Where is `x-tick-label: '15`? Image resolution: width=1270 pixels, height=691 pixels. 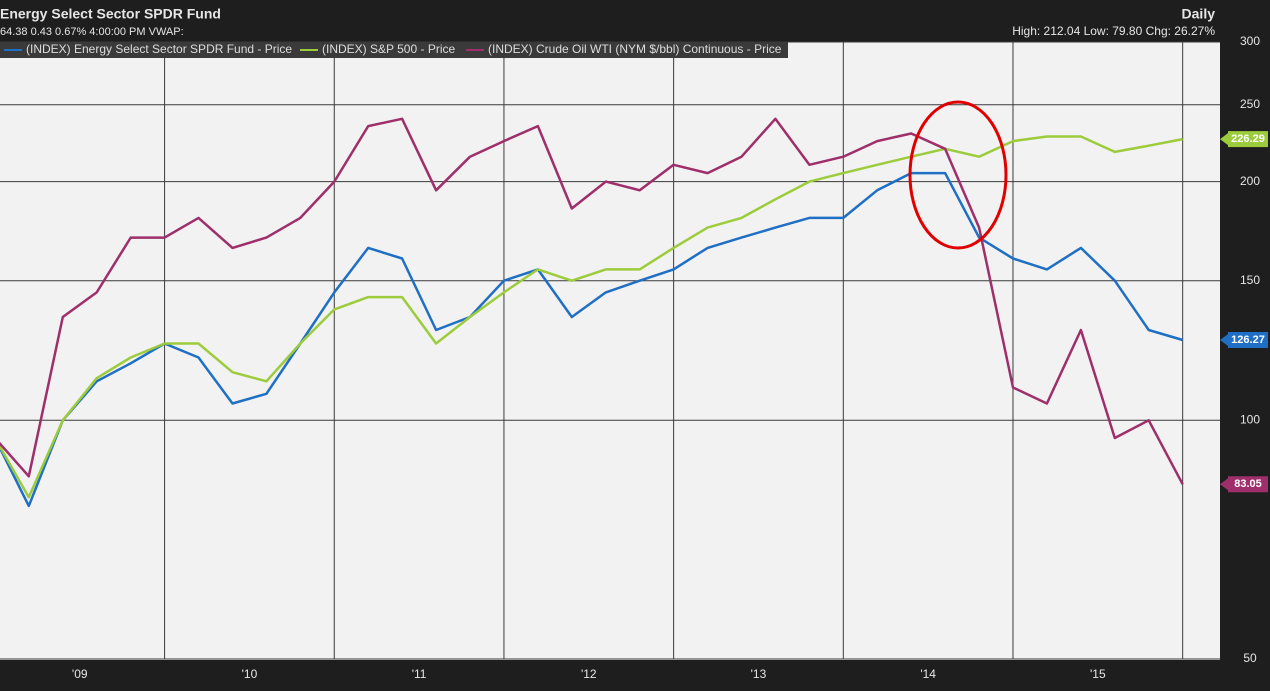
x-tick-label: '15 is located at coordinates (1098, 674).